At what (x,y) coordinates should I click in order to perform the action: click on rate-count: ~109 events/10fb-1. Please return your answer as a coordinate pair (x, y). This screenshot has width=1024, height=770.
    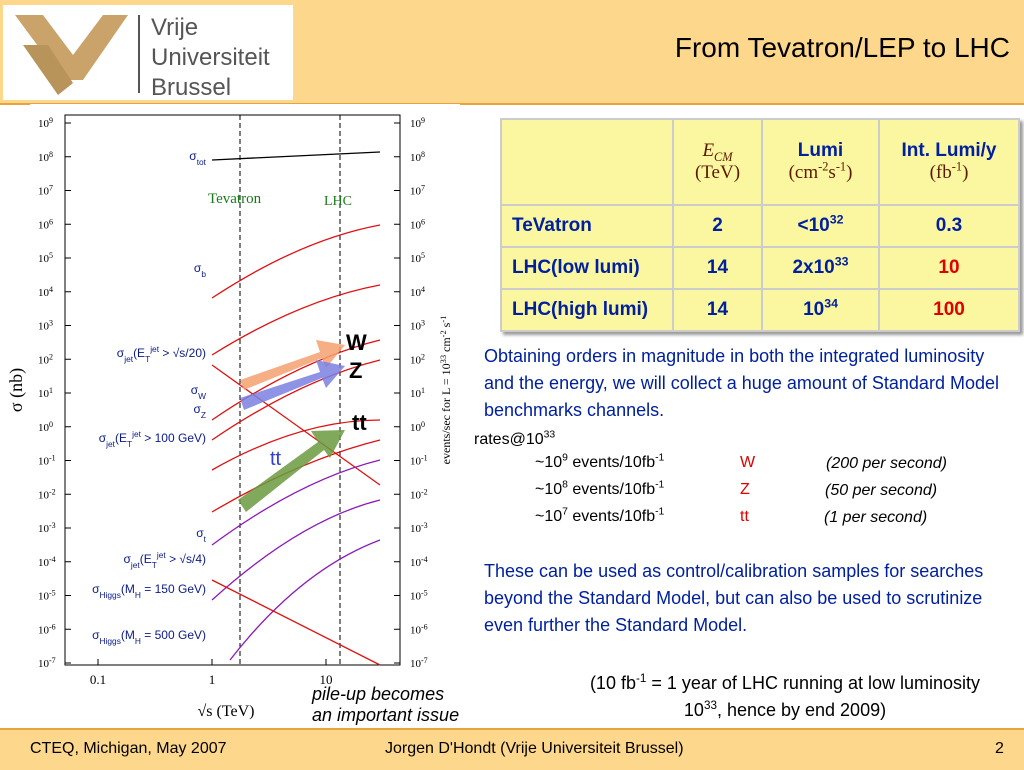
    Looking at the image, I should click on (599, 462).